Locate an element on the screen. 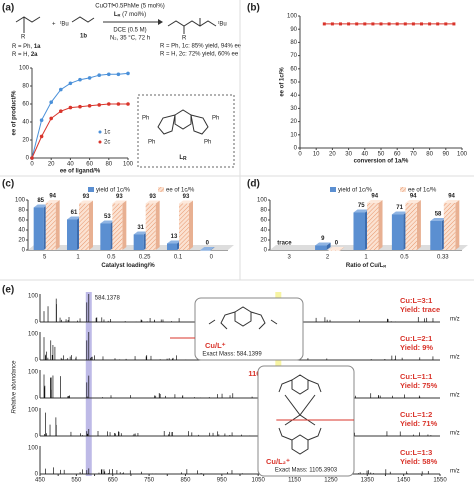 The height and width of the screenshot is (487, 474). ratio-label: Cu:L=1:1 is located at coordinates (416, 376).